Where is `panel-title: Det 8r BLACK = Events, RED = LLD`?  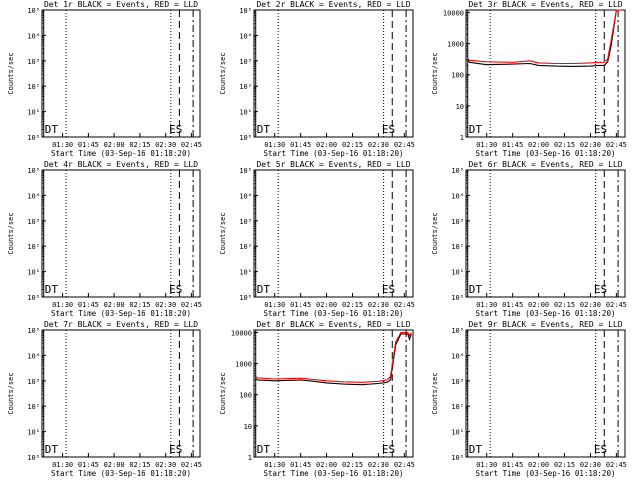
panel-title: Det 8r BLACK = Events, RED = LLD is located at coordinates (333, 324).